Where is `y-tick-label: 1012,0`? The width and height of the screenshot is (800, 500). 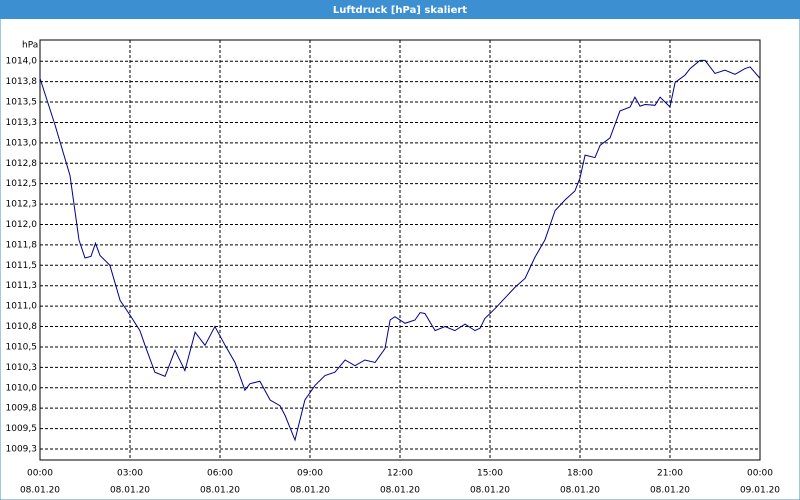 y-tick-label: 1012,0 is located at coordinates (22, 225).